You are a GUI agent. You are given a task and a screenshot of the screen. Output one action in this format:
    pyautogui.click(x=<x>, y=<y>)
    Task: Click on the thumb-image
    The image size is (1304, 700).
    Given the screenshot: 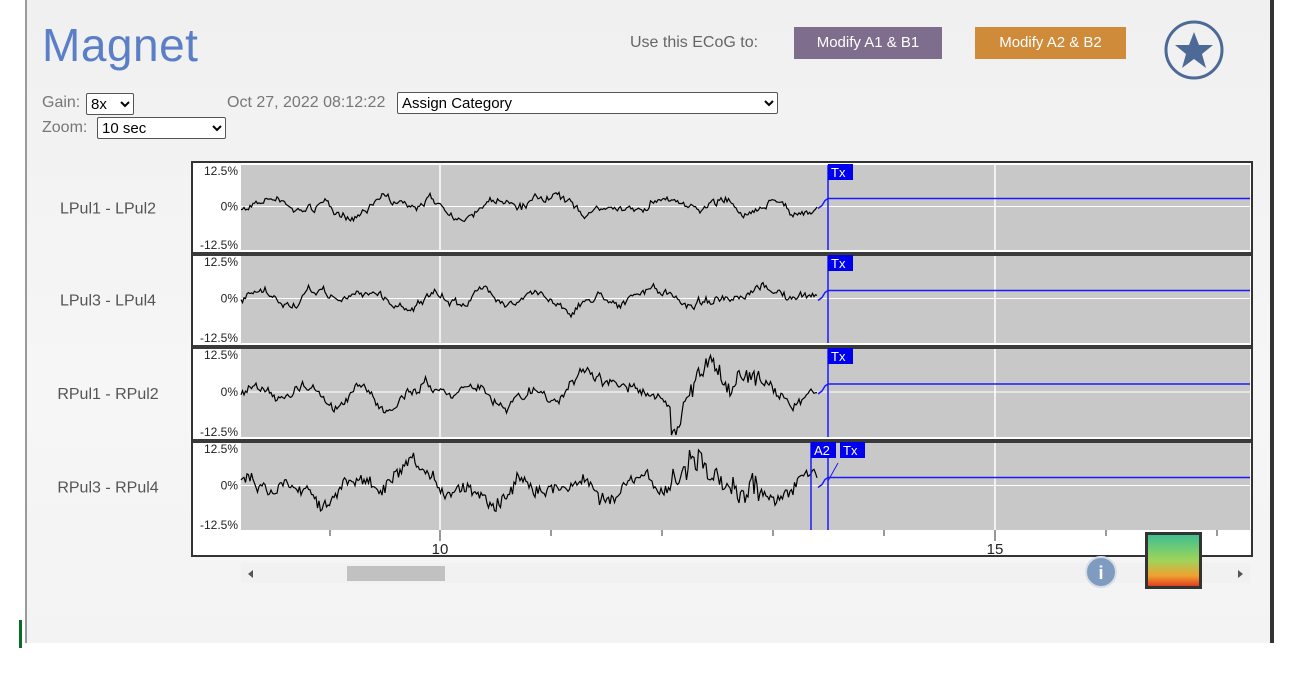 What is the action you would take?
    pyautogui.click(x=1173, y=560)
    